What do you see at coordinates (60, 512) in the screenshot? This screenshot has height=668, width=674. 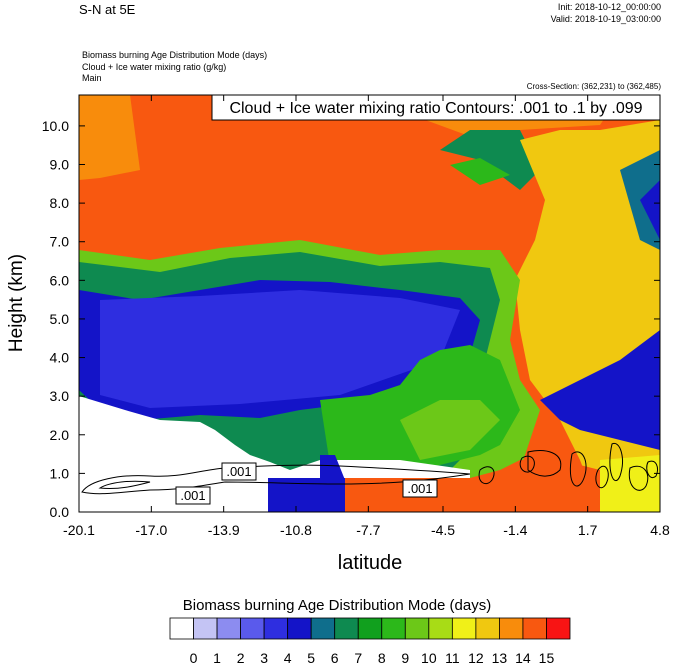 I see `y-tick-label: 0.0` at bounding box center [60, 512].